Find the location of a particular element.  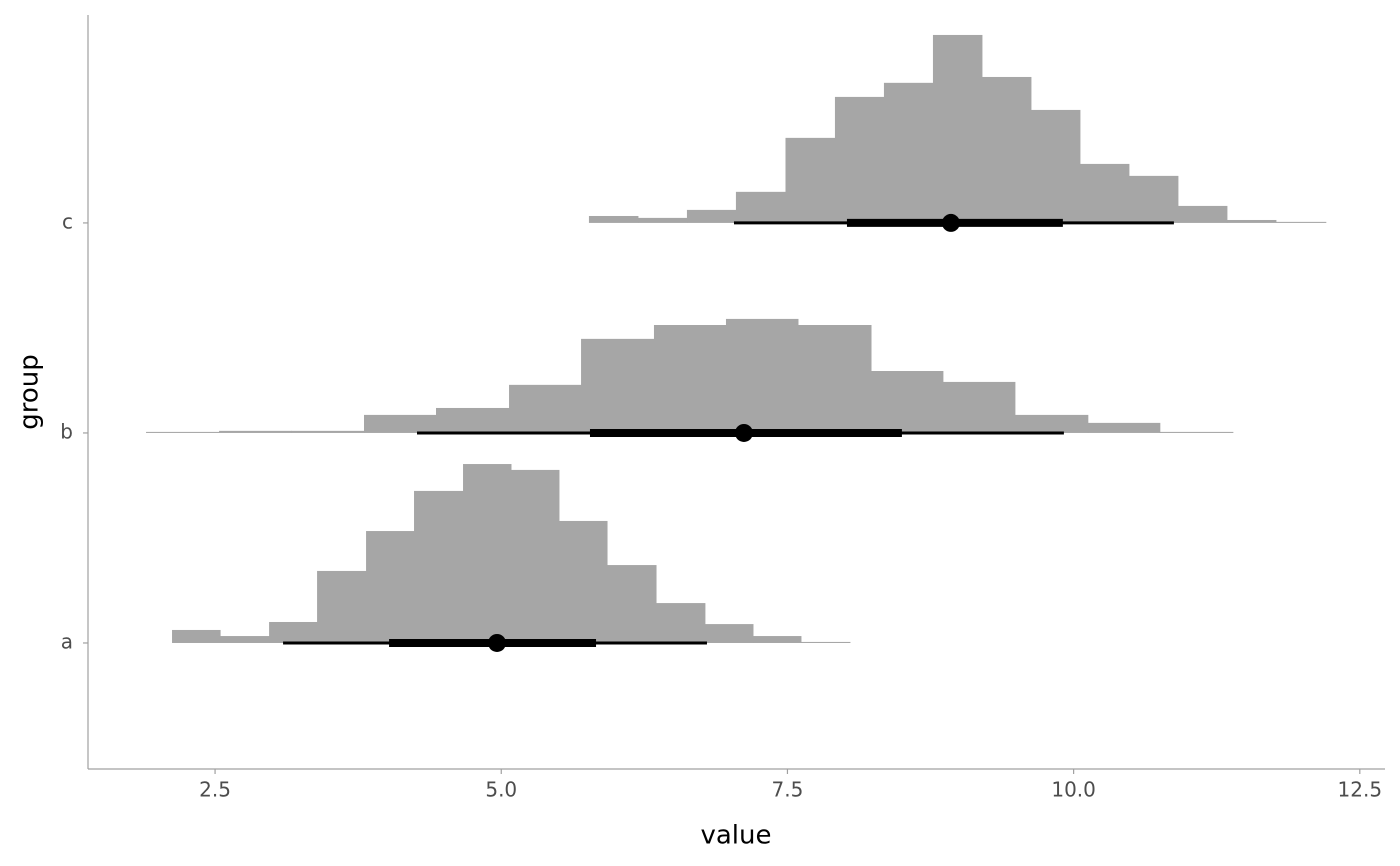

x-tick-label: 10.0 is located at coordinates (1073, 790).